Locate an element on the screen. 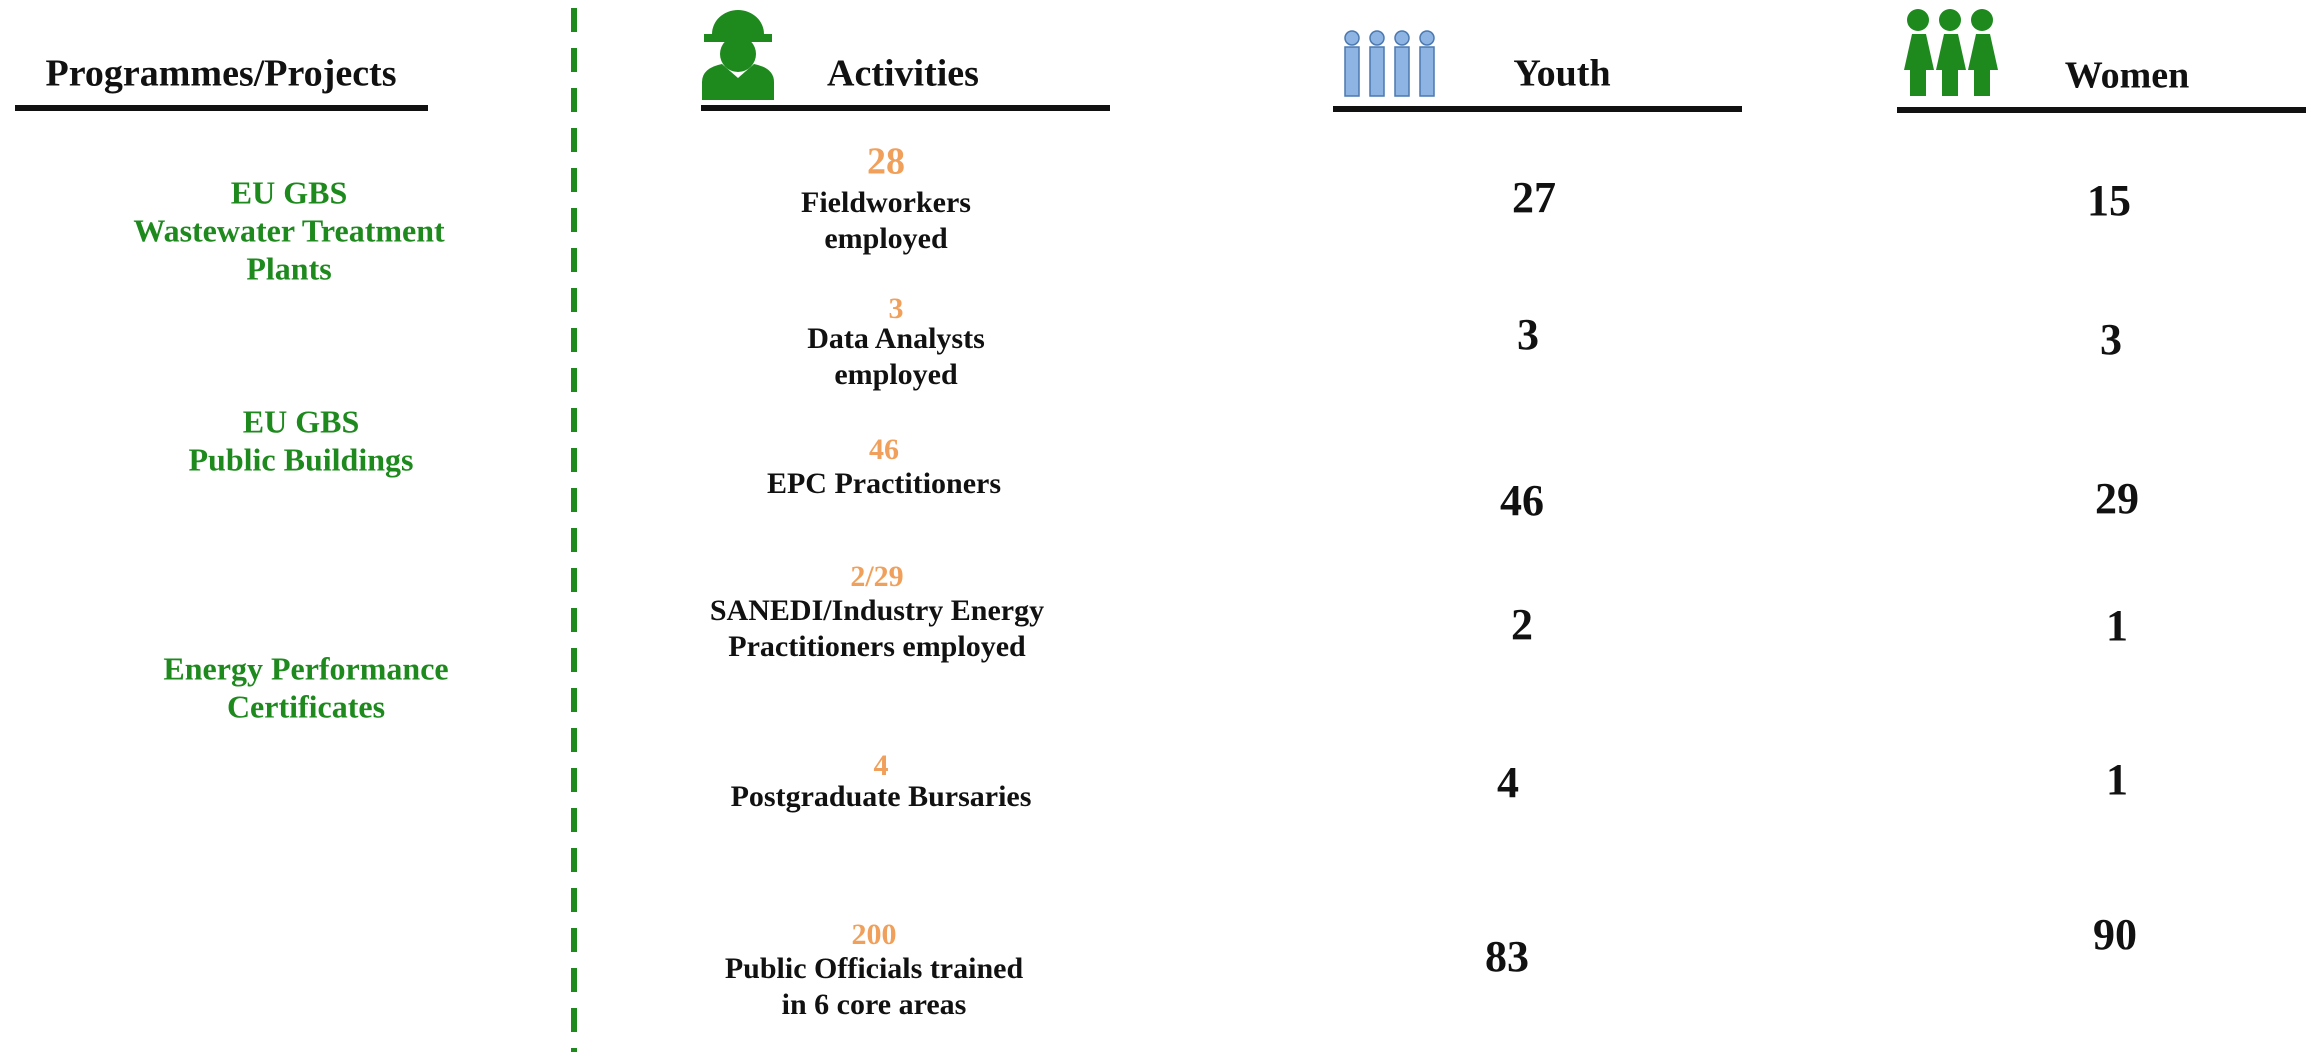 The height and width of the screenshot is (1052, 2315). header-programmes: Programmes/Projects is located at coordinates (221, 74).